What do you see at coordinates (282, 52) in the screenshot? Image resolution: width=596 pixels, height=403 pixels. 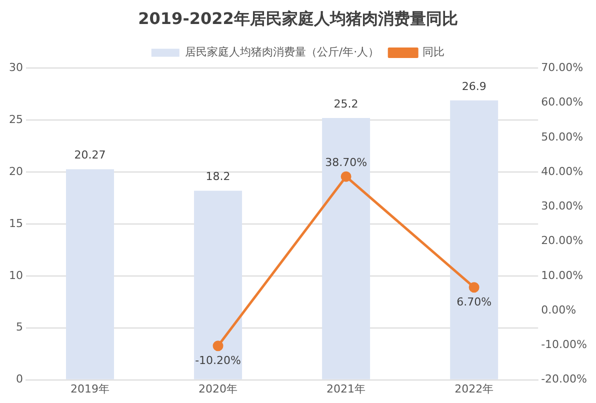 I see `legend-label: 居民家庭人均猪肉消费量（公斤/年·人）` at bounding box center [282, 52].